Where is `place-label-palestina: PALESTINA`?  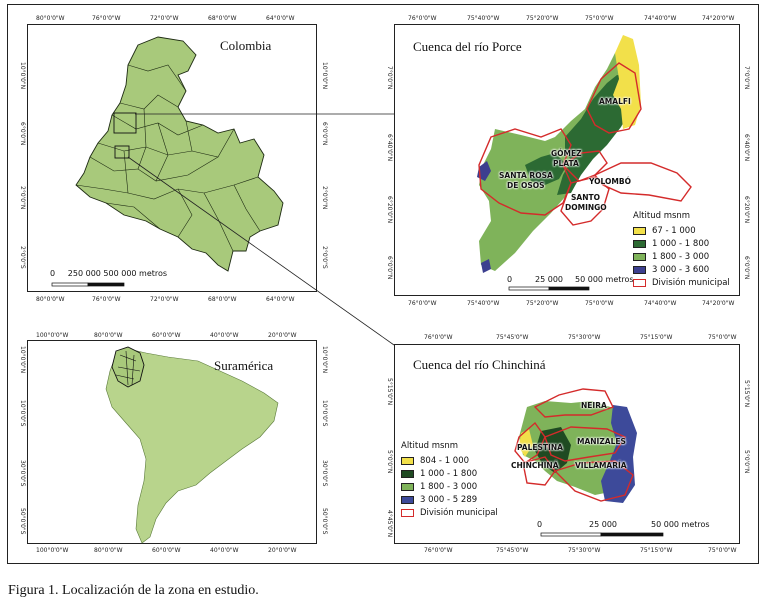
place-label-palestina: PALESTINA is located at coordinates (540, 447).